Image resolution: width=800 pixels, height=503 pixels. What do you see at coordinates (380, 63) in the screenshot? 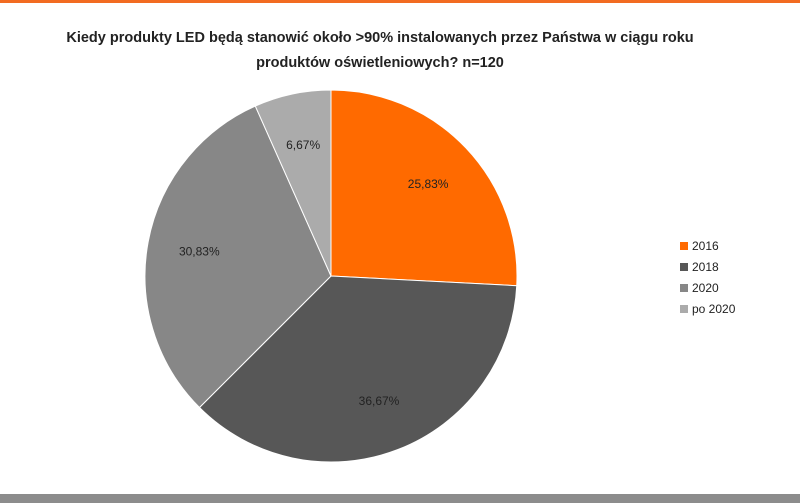
I see `chart-title-line-2: produktów oświetleniowych? n=120` at bounding box center [380, 63].